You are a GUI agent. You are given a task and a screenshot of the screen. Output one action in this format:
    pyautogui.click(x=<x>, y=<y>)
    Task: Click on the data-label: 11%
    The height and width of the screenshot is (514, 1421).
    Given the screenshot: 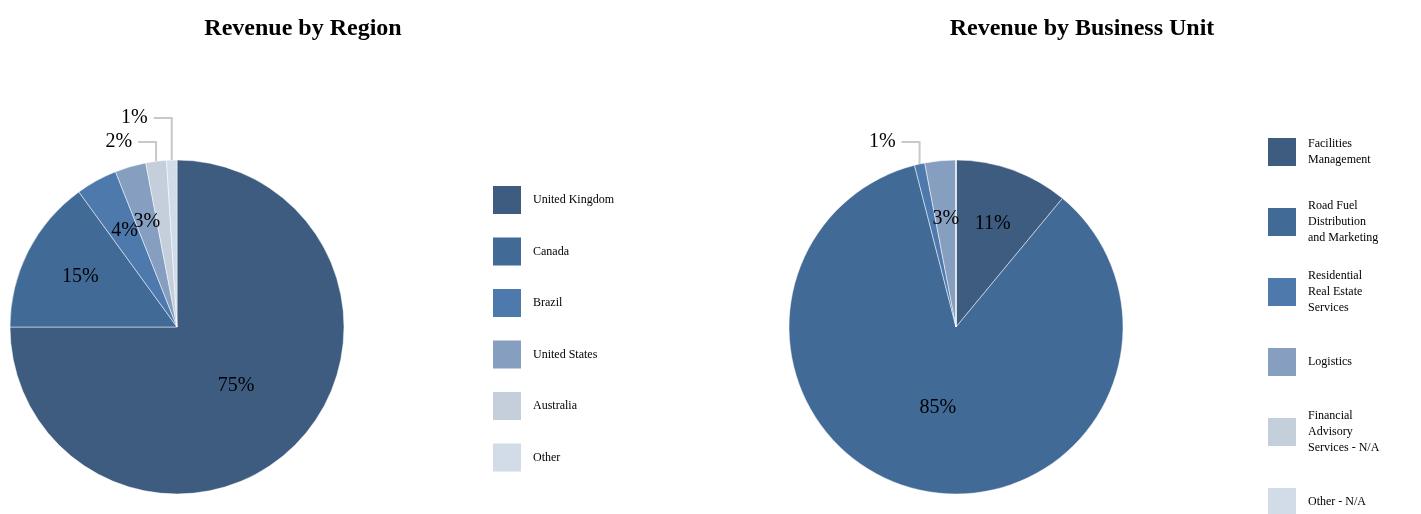 What is the action you would take?
    pyautogui.click(x=992, y=222)
    